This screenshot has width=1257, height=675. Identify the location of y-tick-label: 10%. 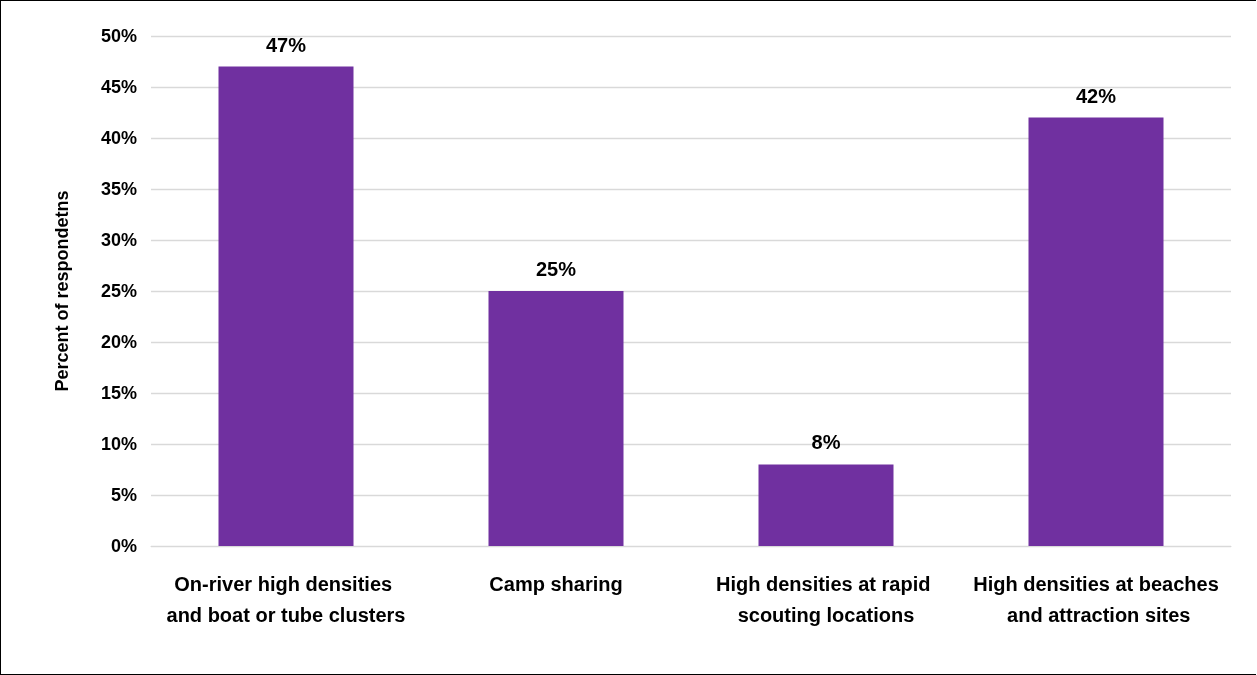
(118, 444).